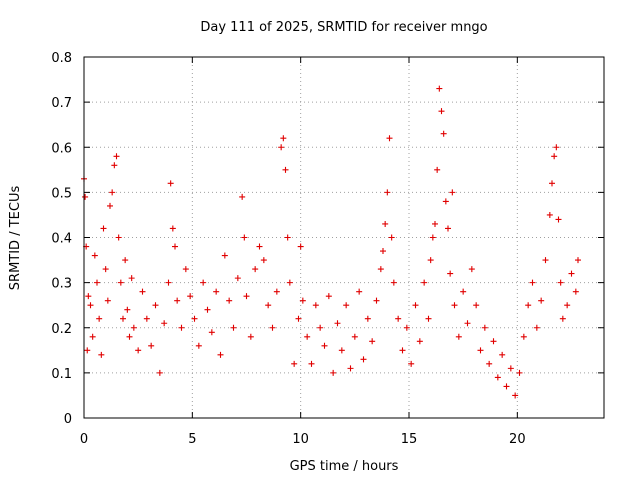  Describe the element at coordinates (192, 439) in the screenshot. I see `x-tick-label: 5` at that location.